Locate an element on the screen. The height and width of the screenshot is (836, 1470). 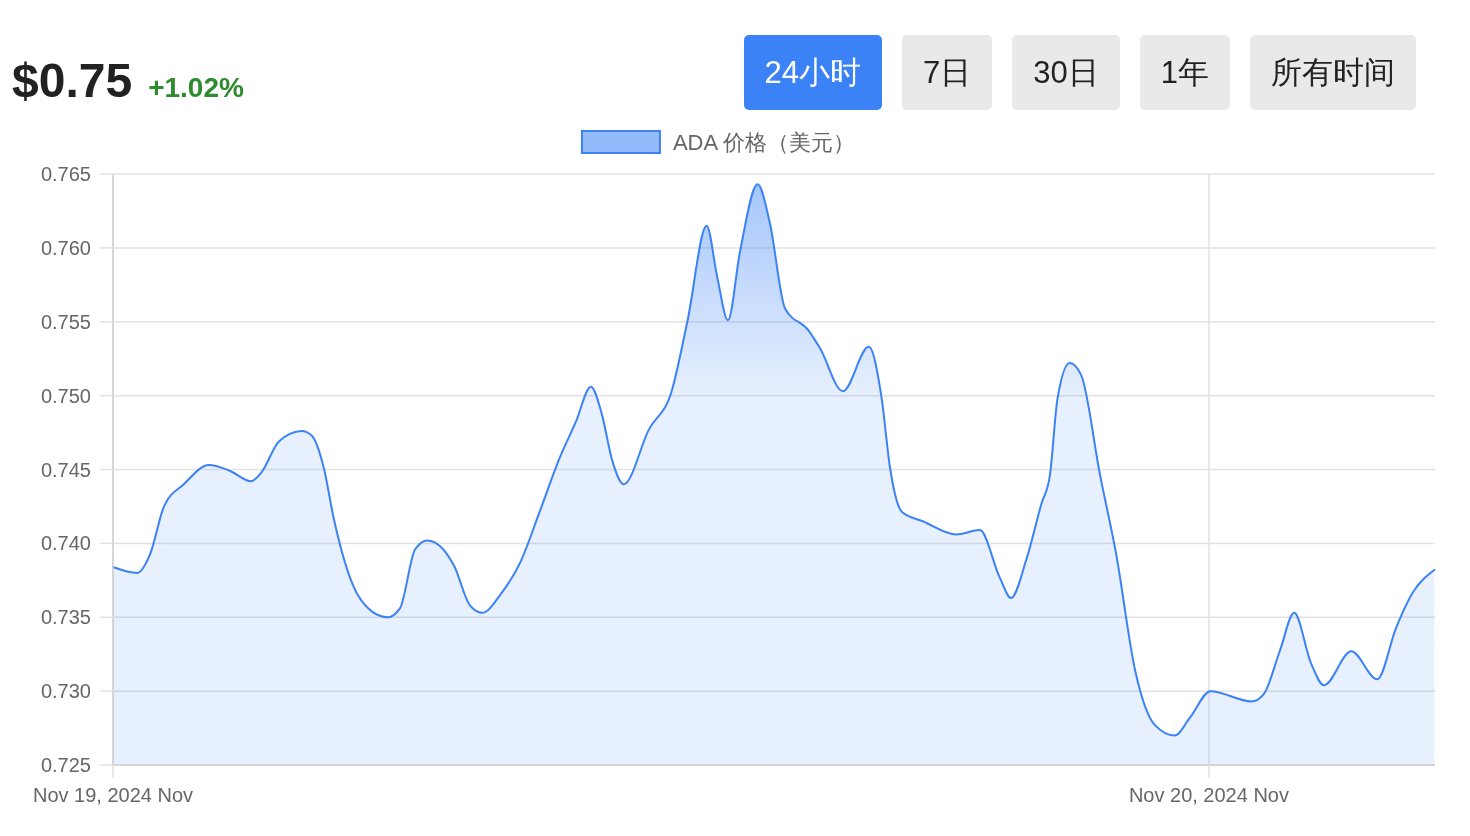
range-button: 所有时间 is located at coordinates (1333, 72).